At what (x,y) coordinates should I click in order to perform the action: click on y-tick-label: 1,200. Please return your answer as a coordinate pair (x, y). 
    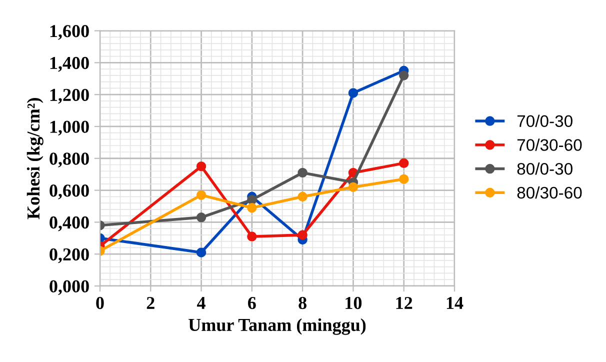
    Looking at the image, I should click on (69, 96).